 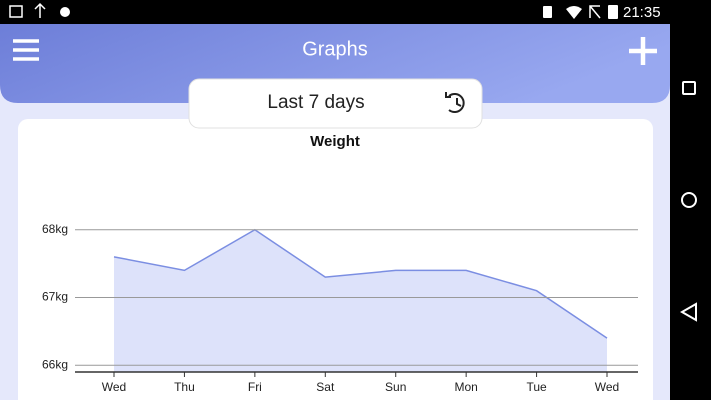 I want to click on add-button, so click(x=643, y=51).